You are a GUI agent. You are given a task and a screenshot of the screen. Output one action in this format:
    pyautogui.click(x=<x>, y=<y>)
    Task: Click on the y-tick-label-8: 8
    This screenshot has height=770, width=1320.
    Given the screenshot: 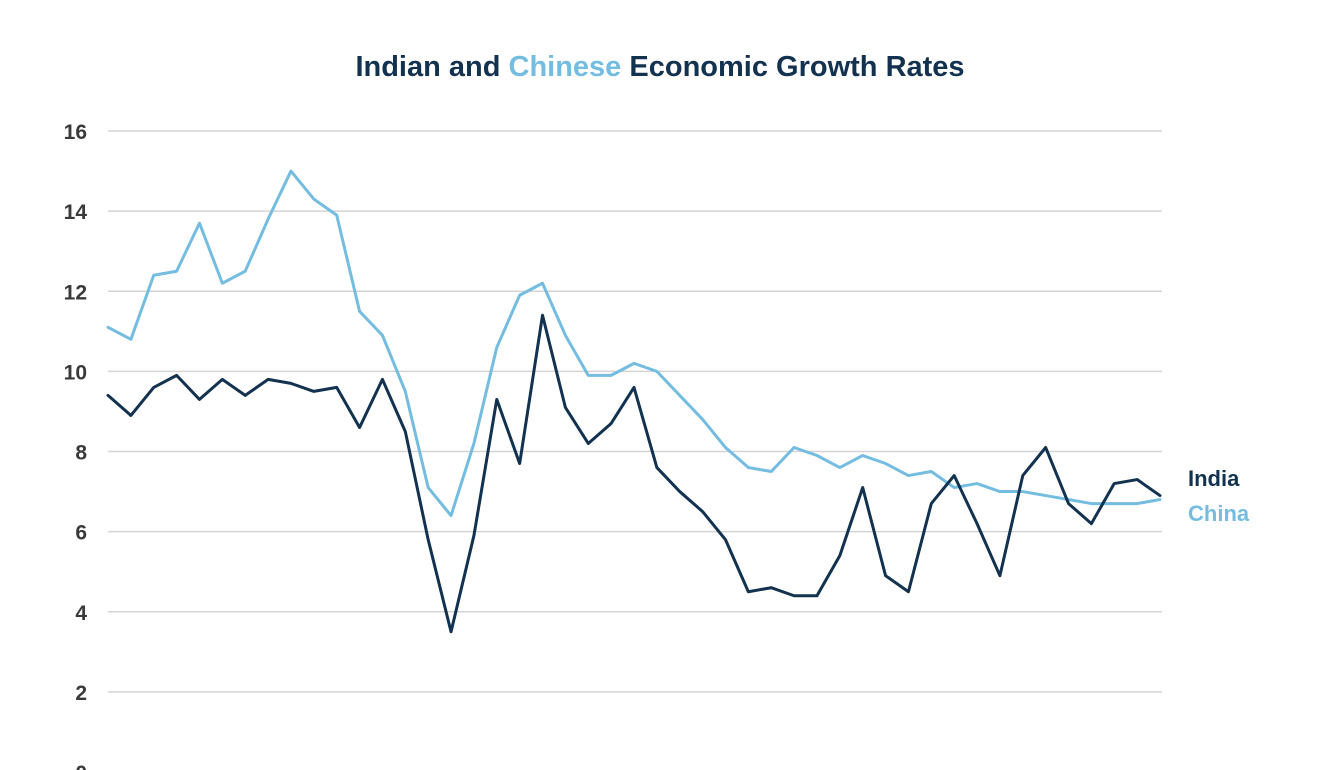 What is the action you would take?
    pyautogui.click(x=81, y=453)
    